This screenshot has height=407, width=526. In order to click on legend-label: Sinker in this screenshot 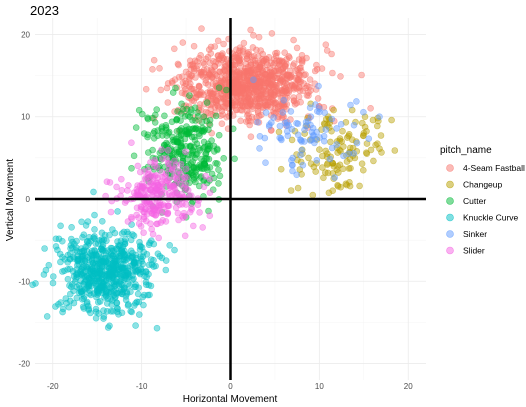, I will do `click(475, 234)`.